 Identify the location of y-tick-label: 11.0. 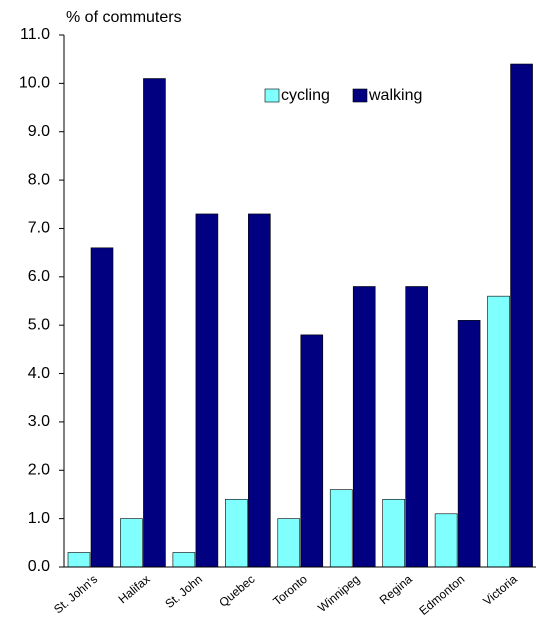
(35, 34).